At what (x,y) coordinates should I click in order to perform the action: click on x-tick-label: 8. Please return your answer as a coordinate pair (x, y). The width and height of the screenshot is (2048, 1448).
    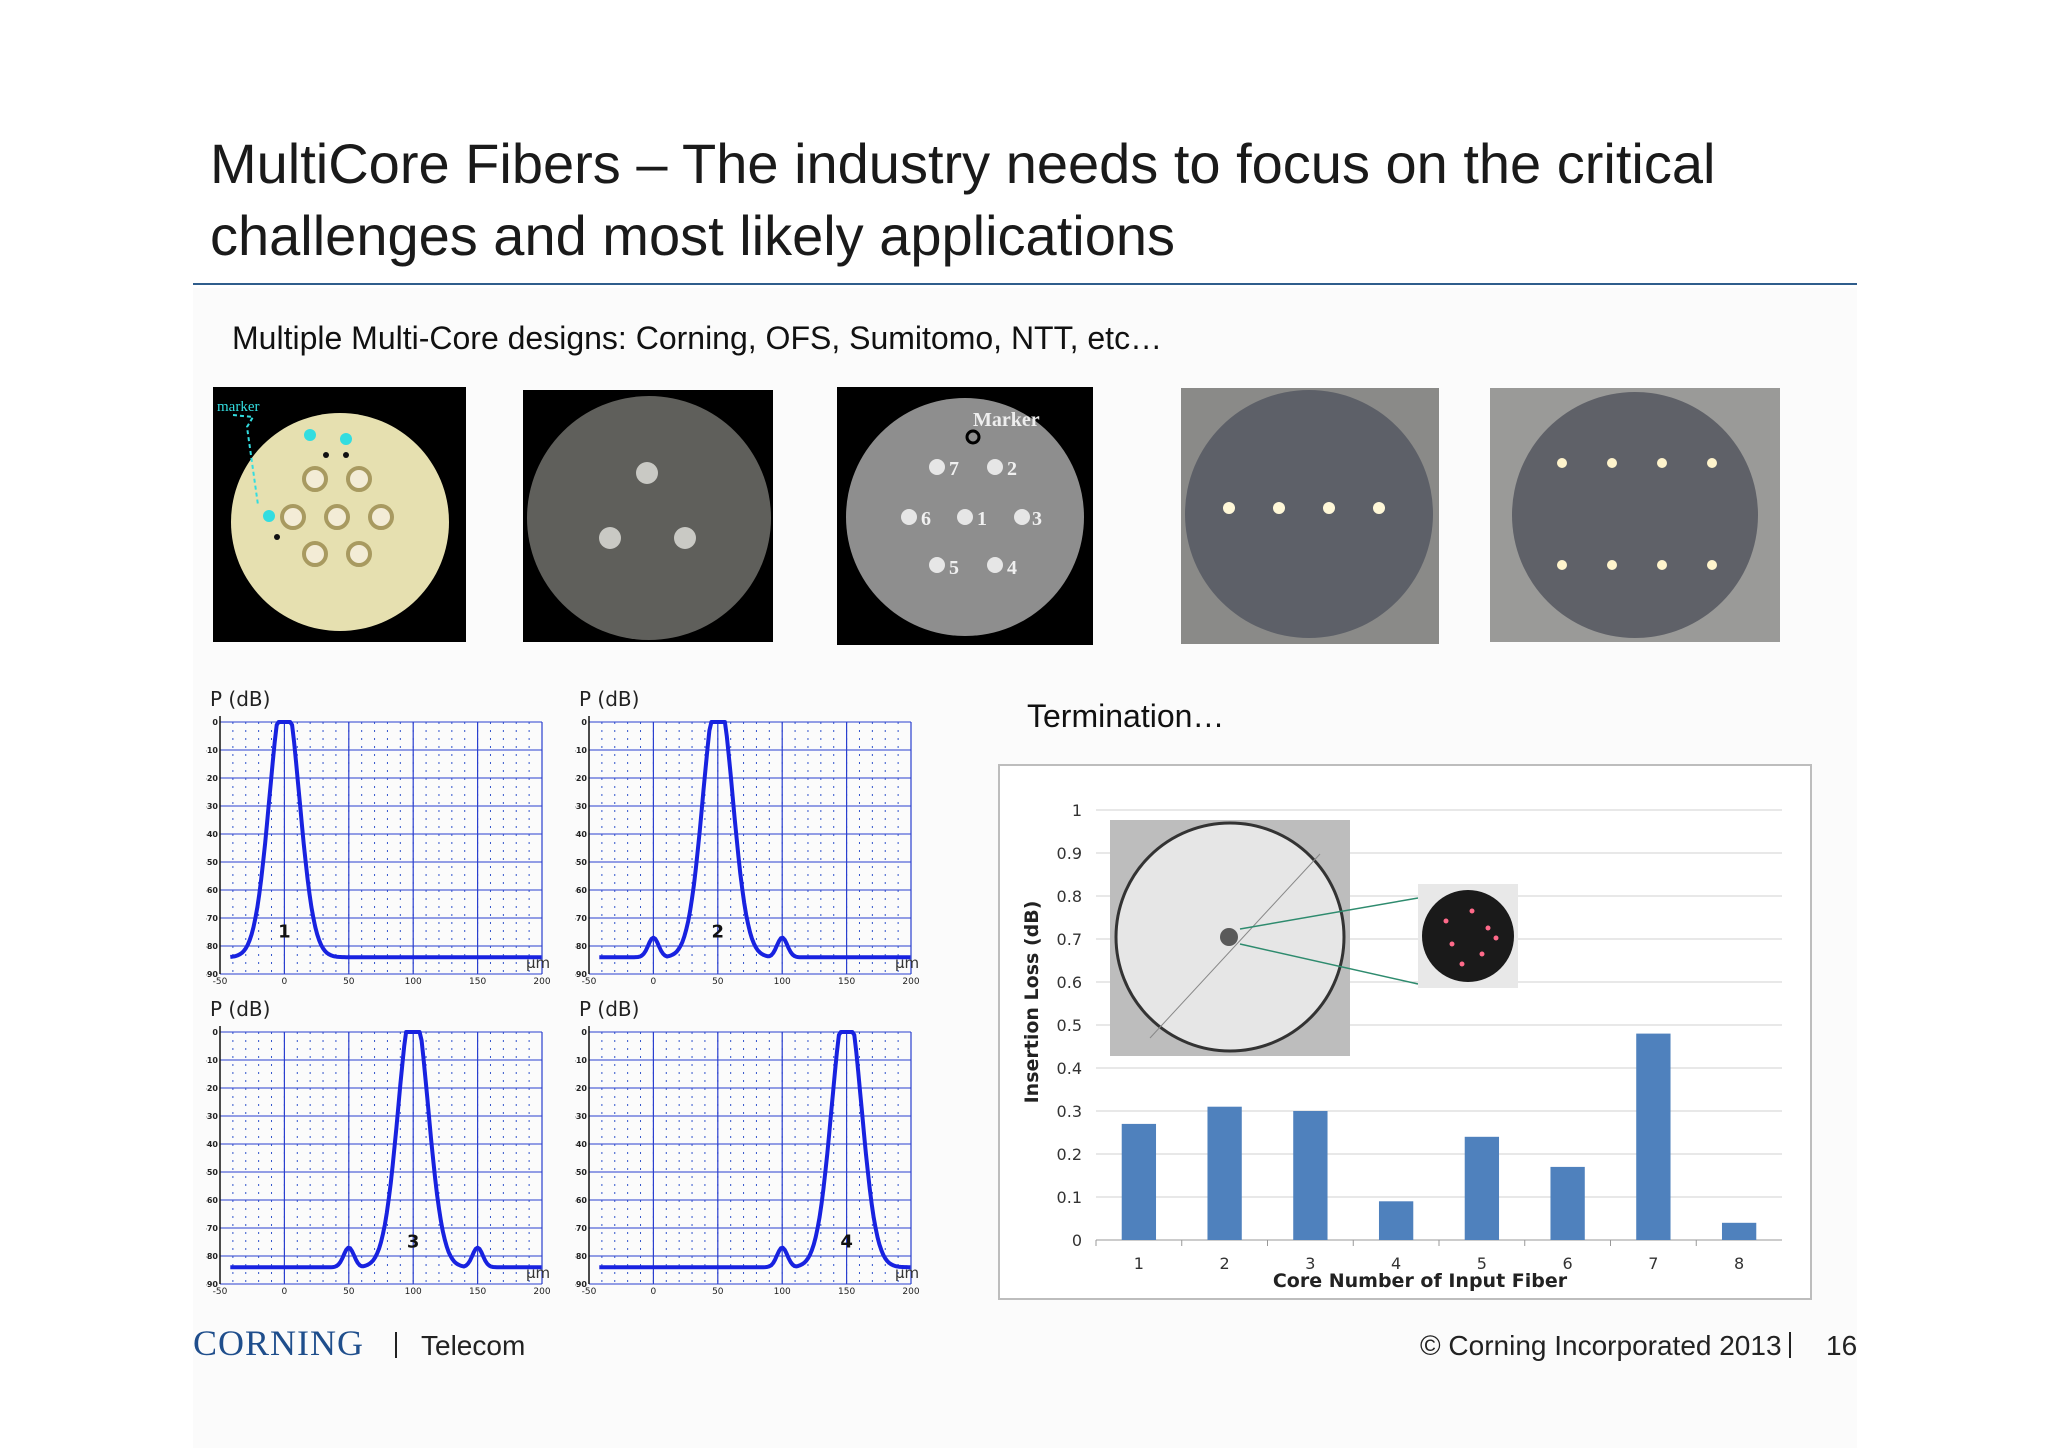
    Looking at the image, I should click on (1739, 1263).